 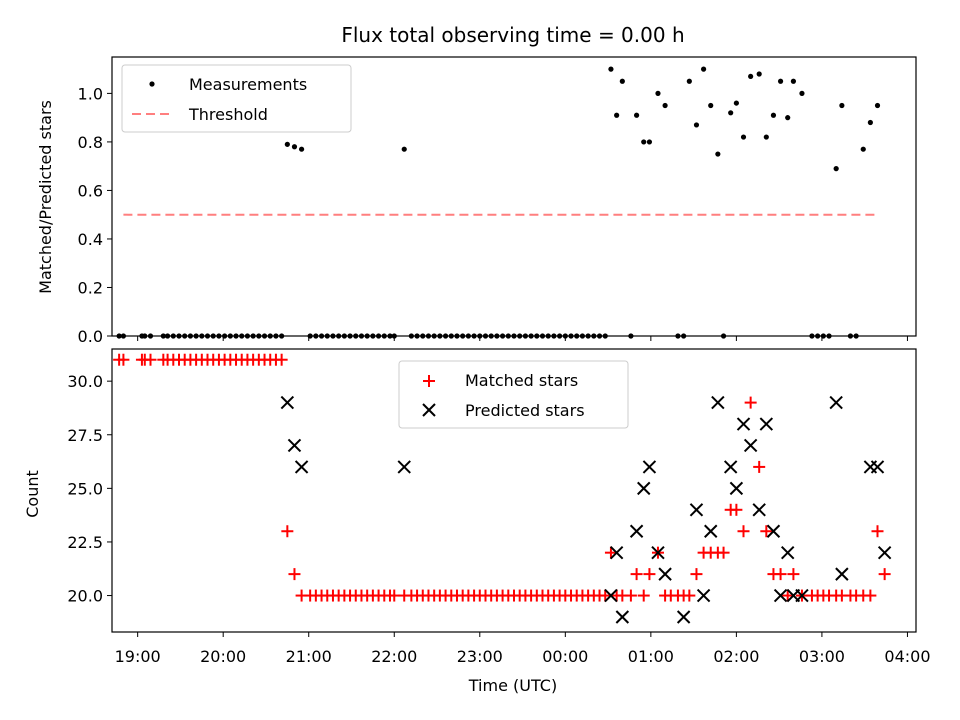 I want to click on top-y-tick-label: 0.8, so click(x=90, y=142).